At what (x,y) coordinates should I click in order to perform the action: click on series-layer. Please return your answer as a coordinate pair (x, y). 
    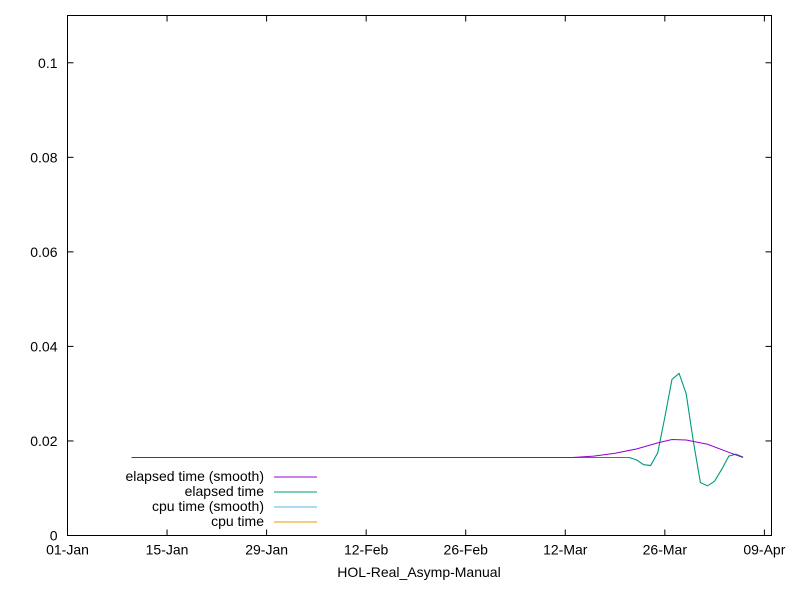
    Looking at the image, I should click on (437, 429).